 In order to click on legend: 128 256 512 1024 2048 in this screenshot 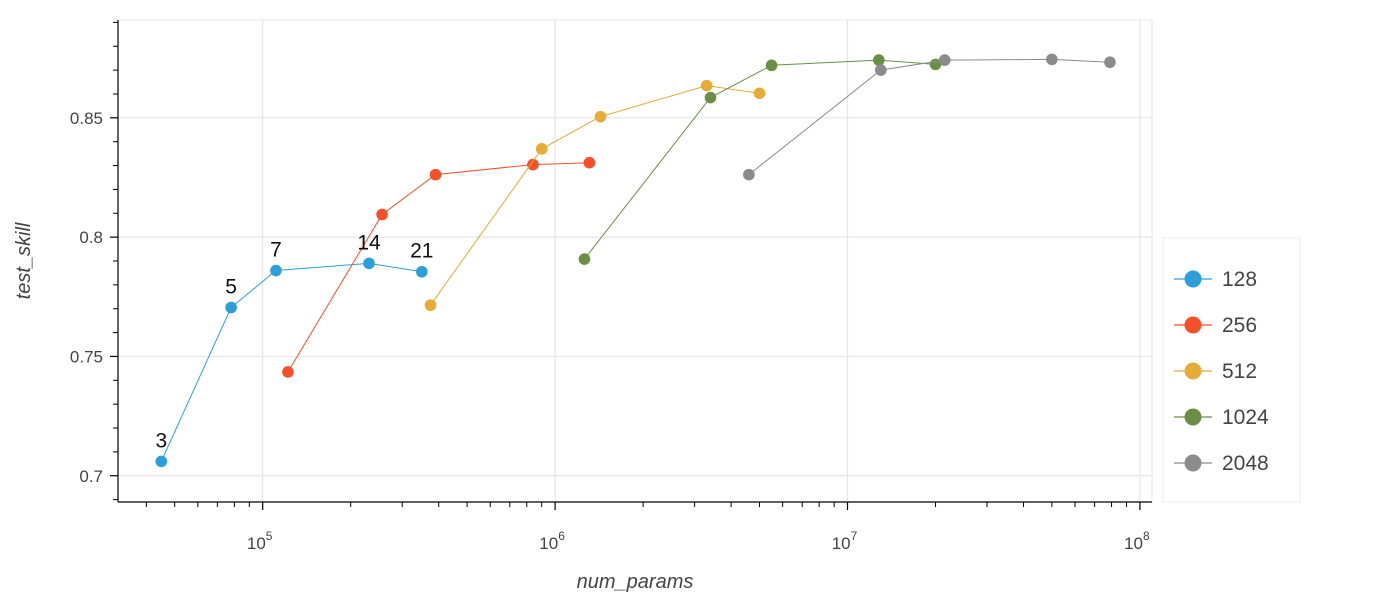, I will do `click(1231, 370)`.